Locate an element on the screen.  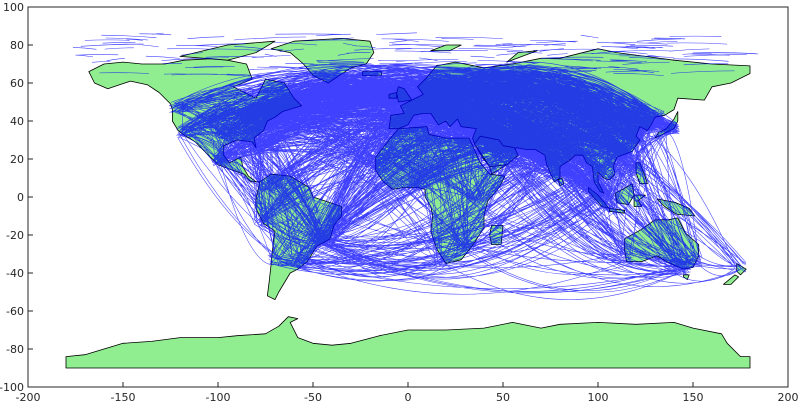
y-tick-label: 20 is located at coordinates (17, 159).